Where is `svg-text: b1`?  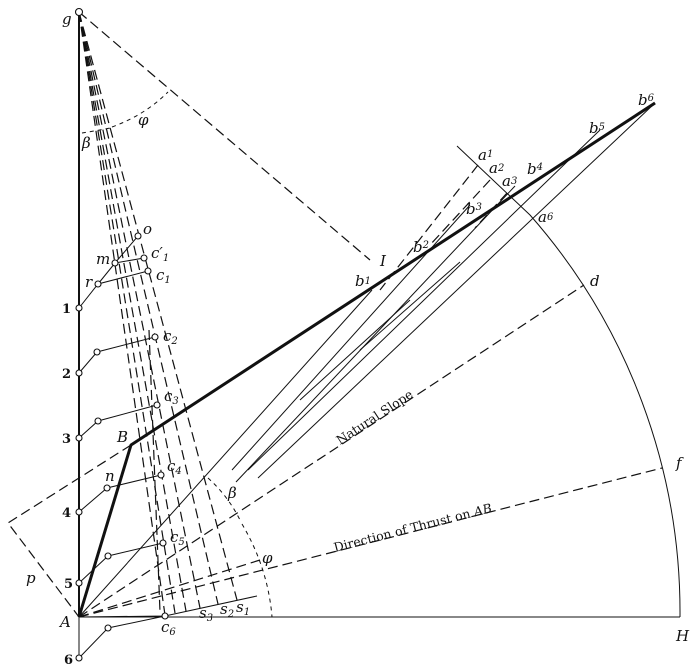
svg-text: b1 is located at coordinates (363, 281).